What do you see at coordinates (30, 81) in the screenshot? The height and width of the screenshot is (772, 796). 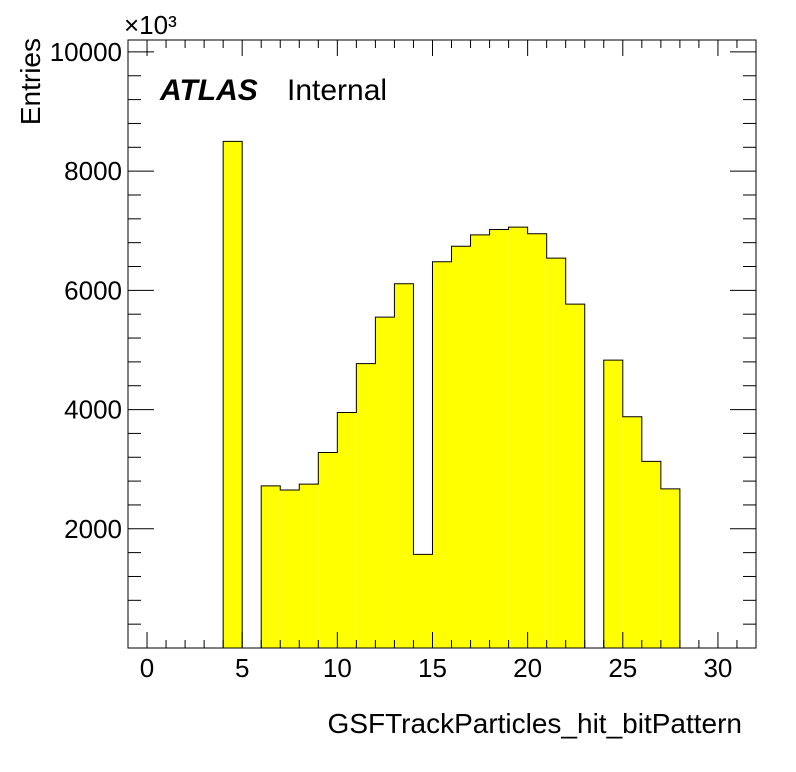 I see `y-axis-title: Entries` at bounding box center [30, 81].